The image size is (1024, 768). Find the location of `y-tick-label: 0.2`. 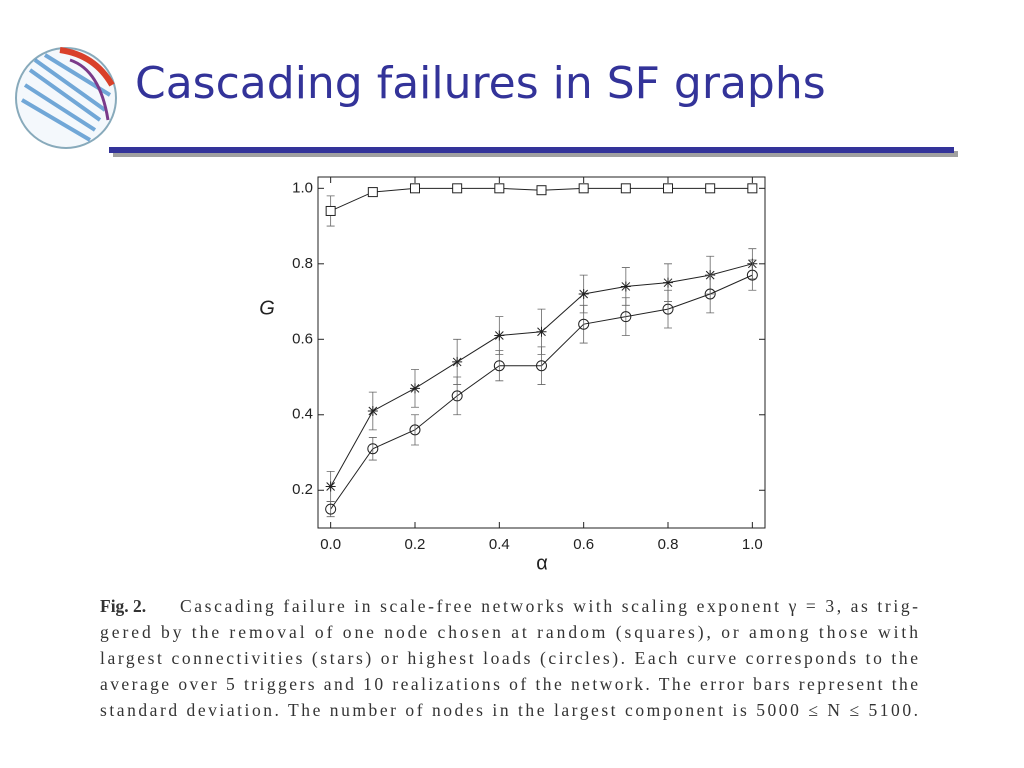

y-tick-label: 0.2 is located at coordinates (302, 489).